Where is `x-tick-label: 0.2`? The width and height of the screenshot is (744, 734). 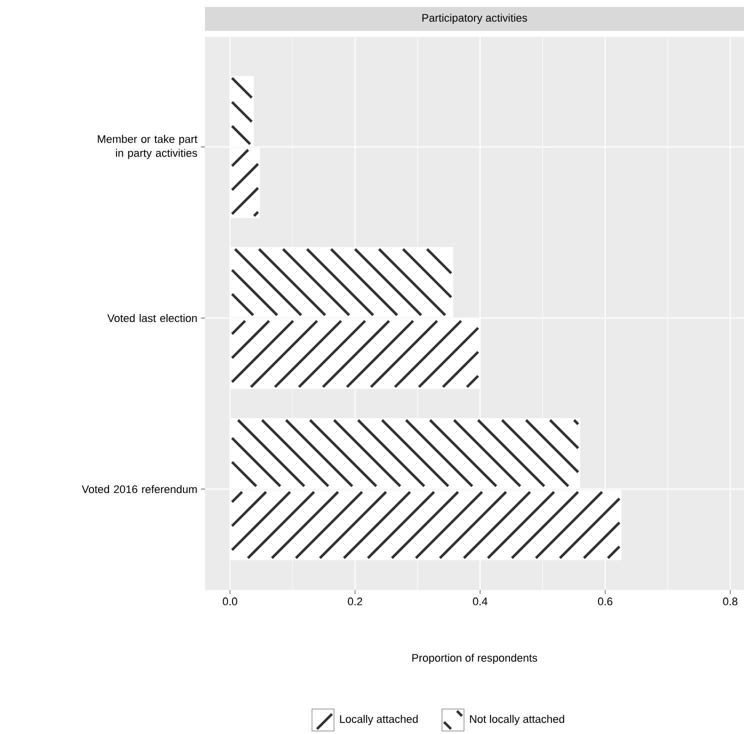 x-tick-label: 0.2 is located at coordinates (355, 602).